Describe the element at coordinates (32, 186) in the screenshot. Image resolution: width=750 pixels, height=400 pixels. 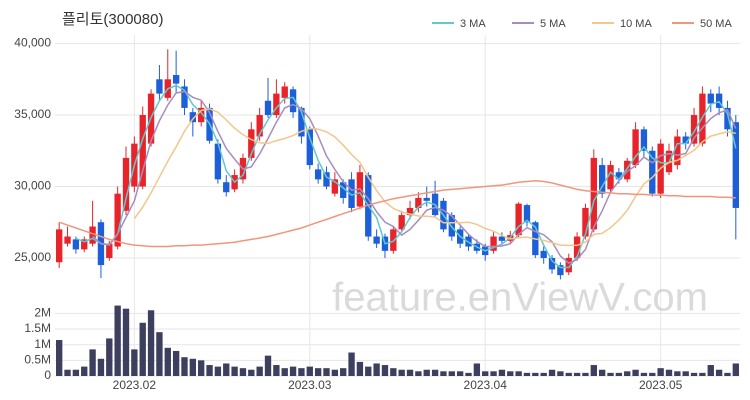
I see `y-tick-label: 30,000` at that location.